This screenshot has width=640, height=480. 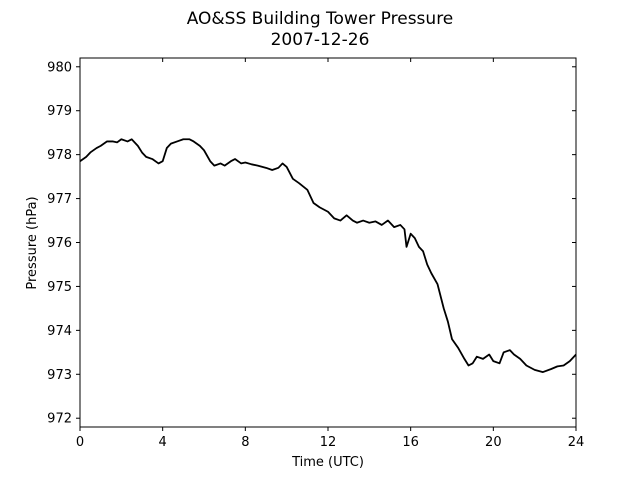 I want to click on x-tick-label-8: 8, so click(x=245, y=442).